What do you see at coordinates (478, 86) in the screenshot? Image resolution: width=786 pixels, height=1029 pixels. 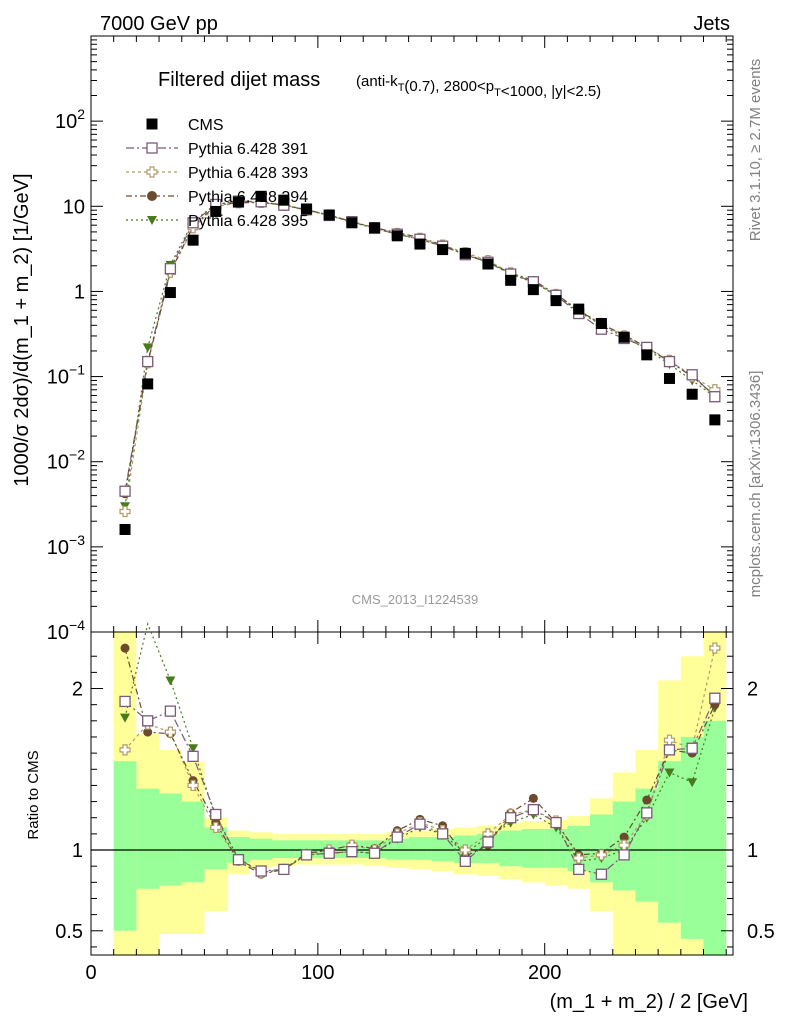 I see `main-title-cuts: (anti-kT(0.7), 2800<pT<1000, |y|<2.5)` at bounding box center [478, 86].